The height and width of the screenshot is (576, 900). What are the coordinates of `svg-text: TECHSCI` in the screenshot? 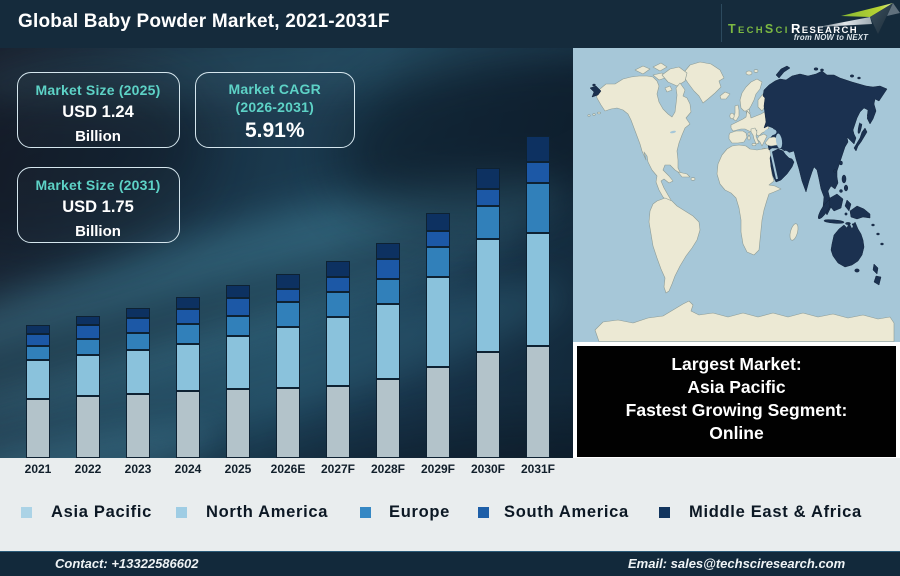 It's located at (759, 29).